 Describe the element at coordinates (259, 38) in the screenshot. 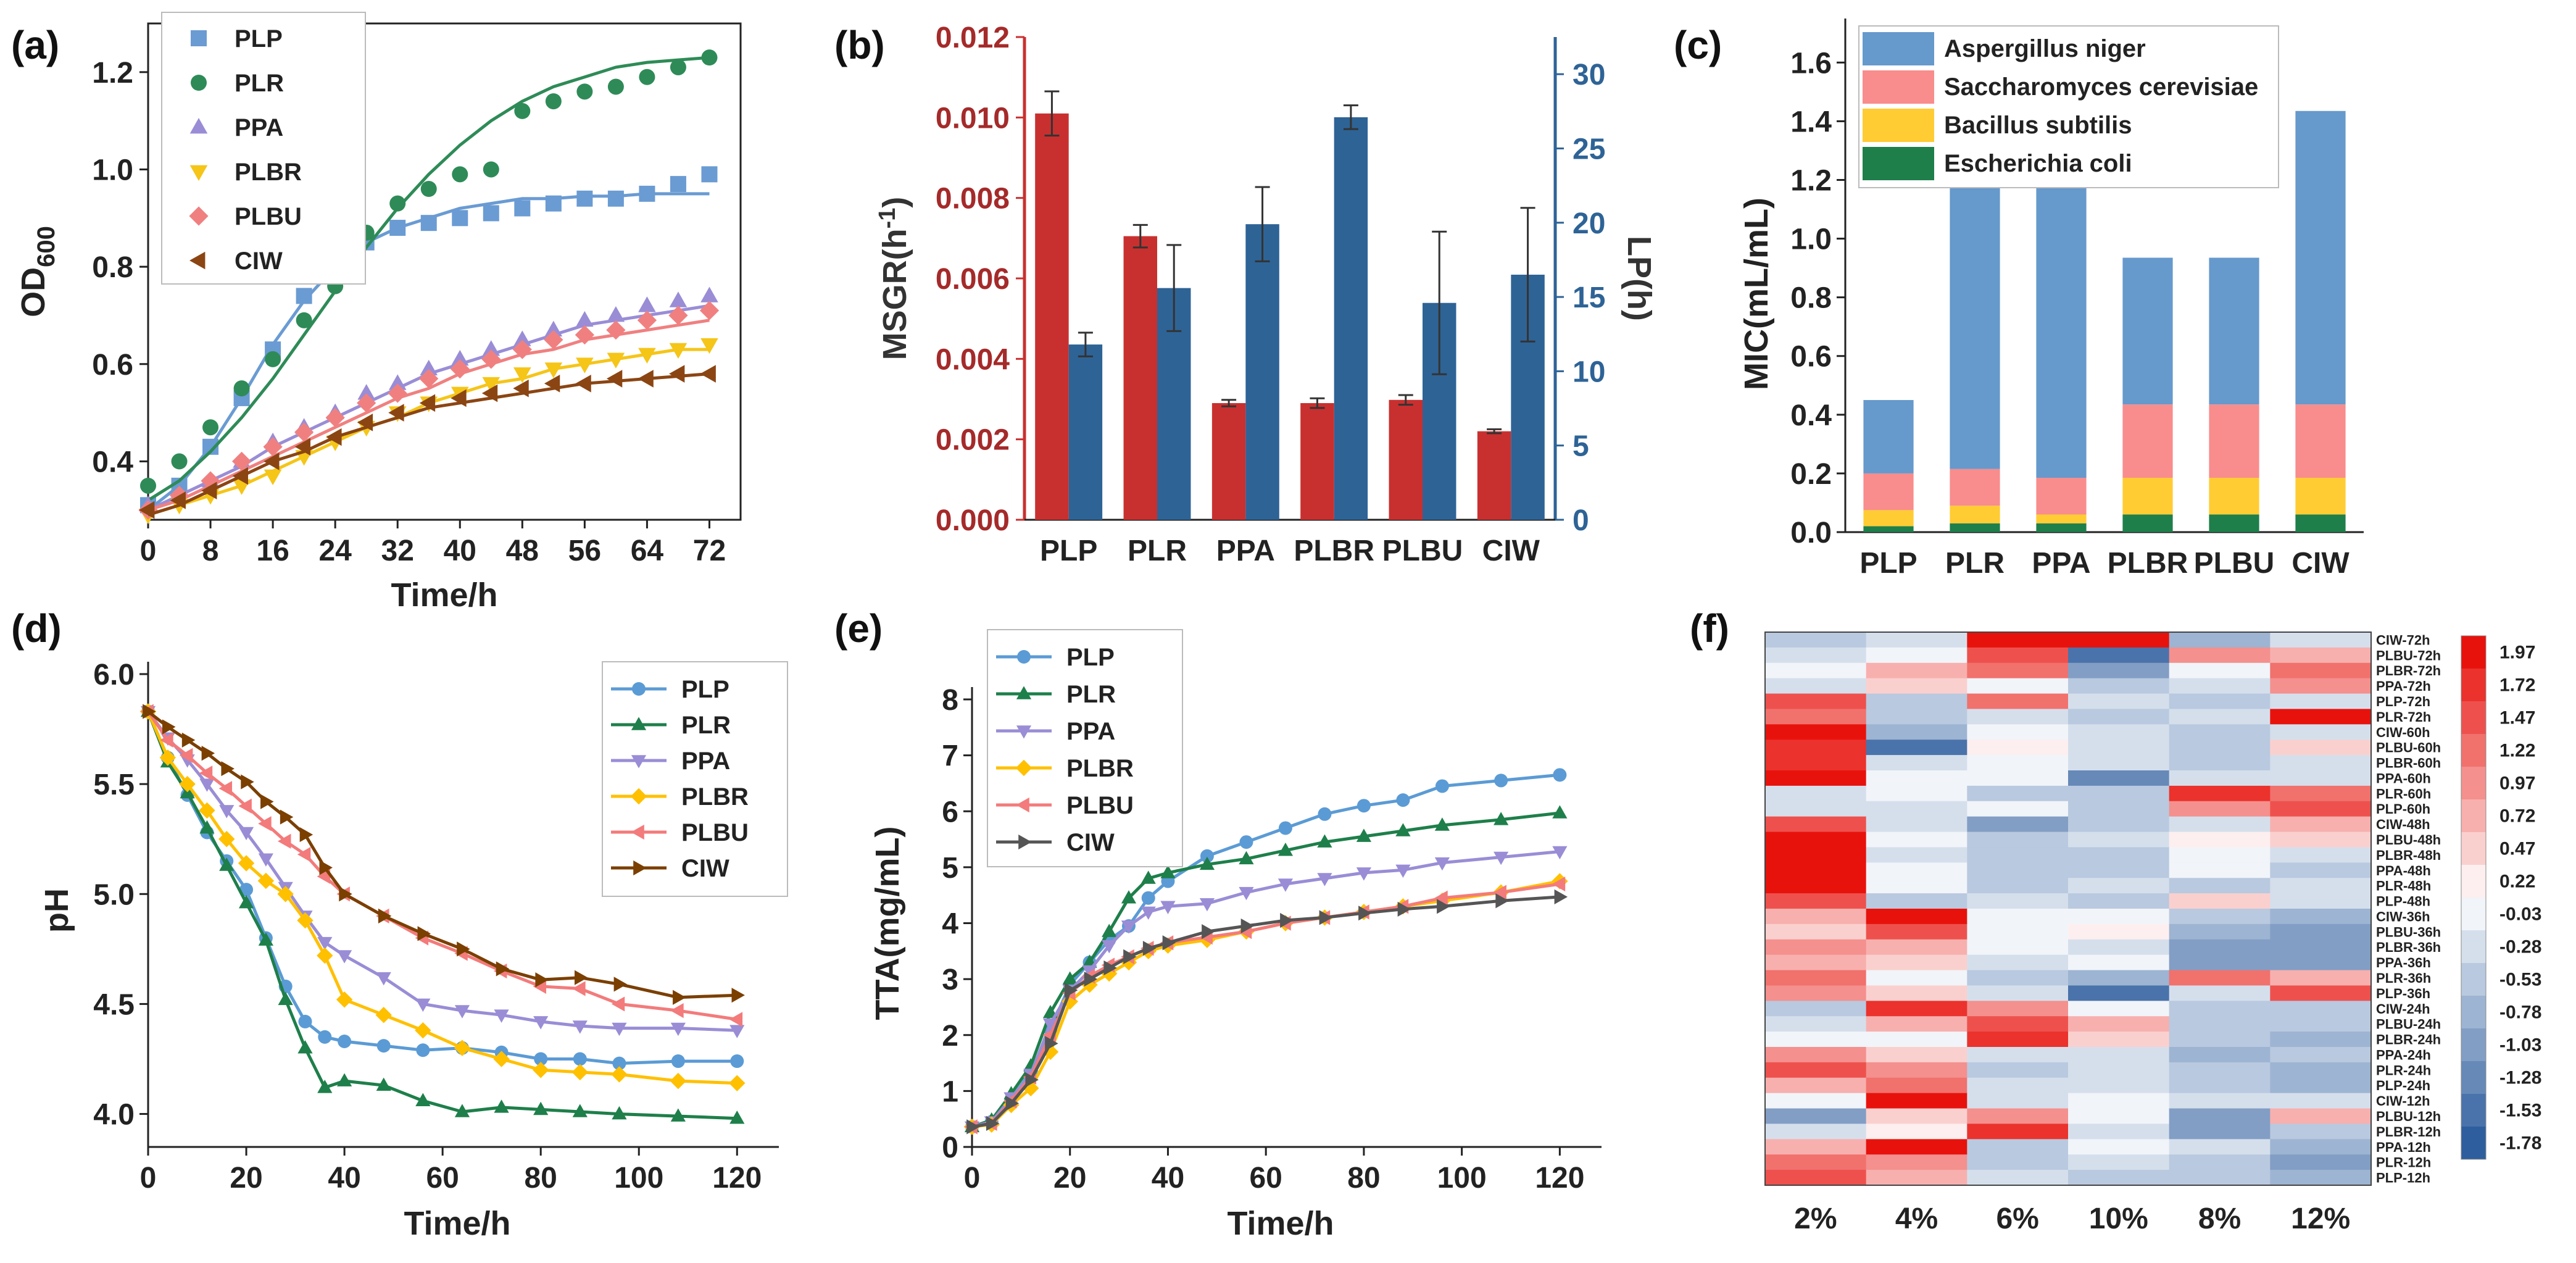

I see `legend-label-plp: PLP` at that location.